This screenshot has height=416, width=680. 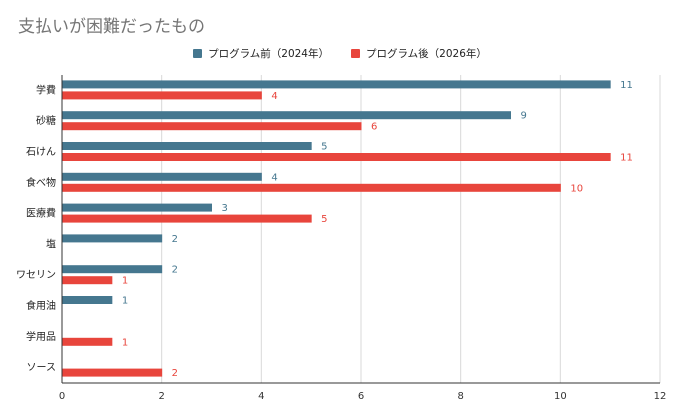 What do you see at coordinates (46, 89) in the screenshot?
I see `category-label: 学費` at bounding box center [46, 89].